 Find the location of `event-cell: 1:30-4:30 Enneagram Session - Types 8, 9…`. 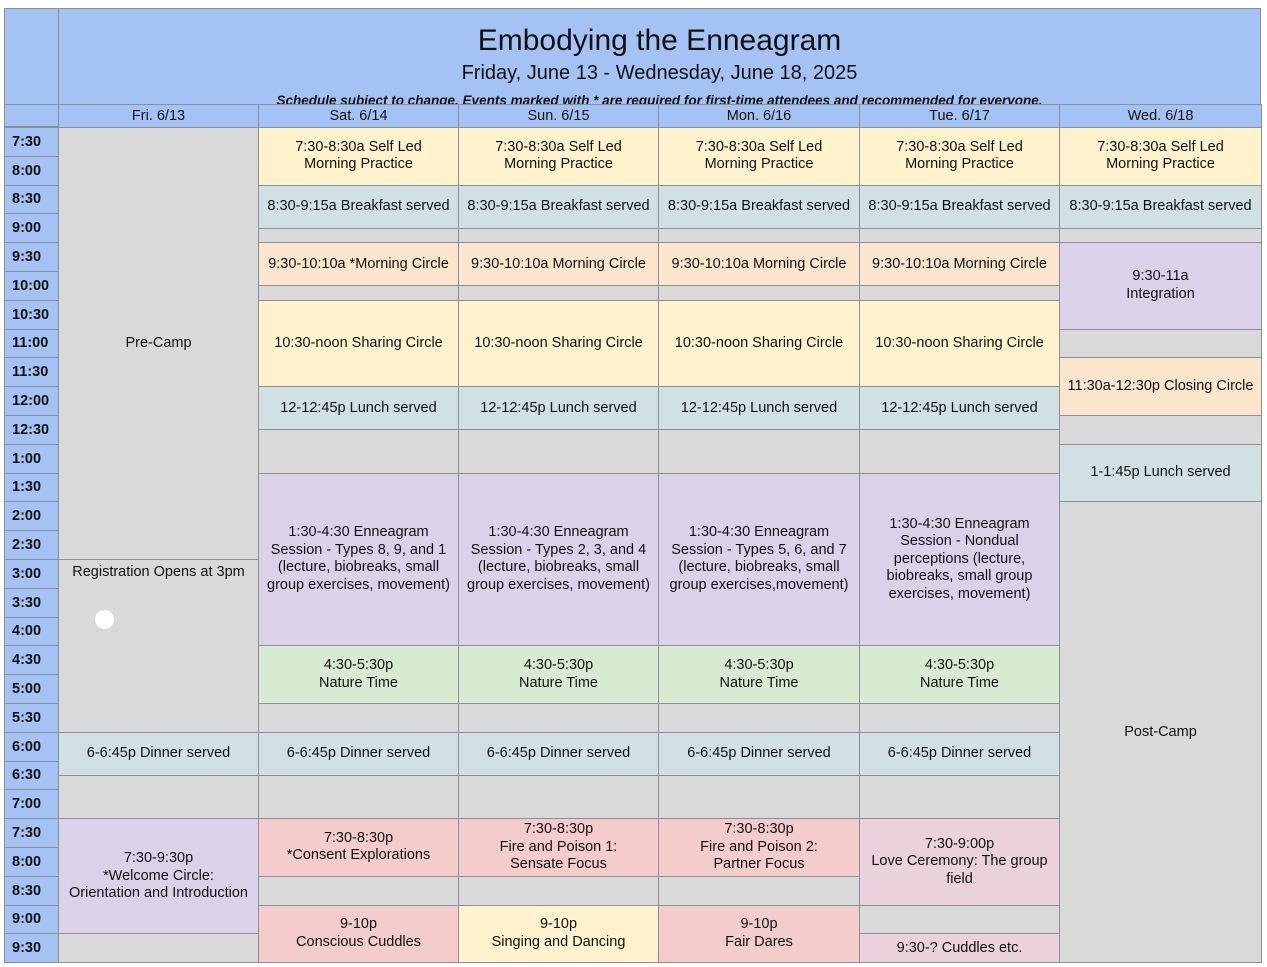

event-cell: 1:30-4:30 Enneagram Session - Types 8, 9… is located at coordinates (358, 559).